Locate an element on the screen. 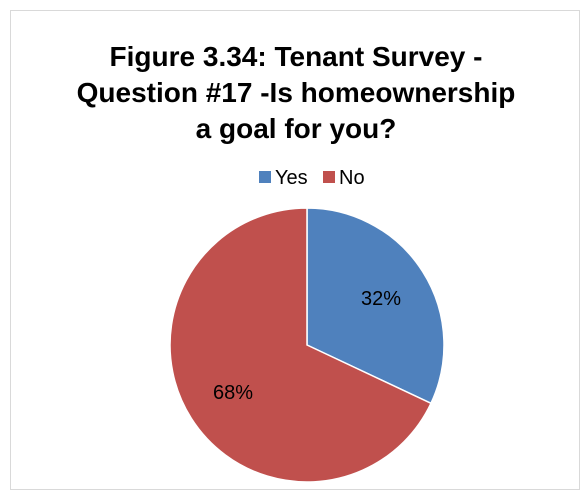  data-label-yes: 32% is located at coordinates (381, 299).